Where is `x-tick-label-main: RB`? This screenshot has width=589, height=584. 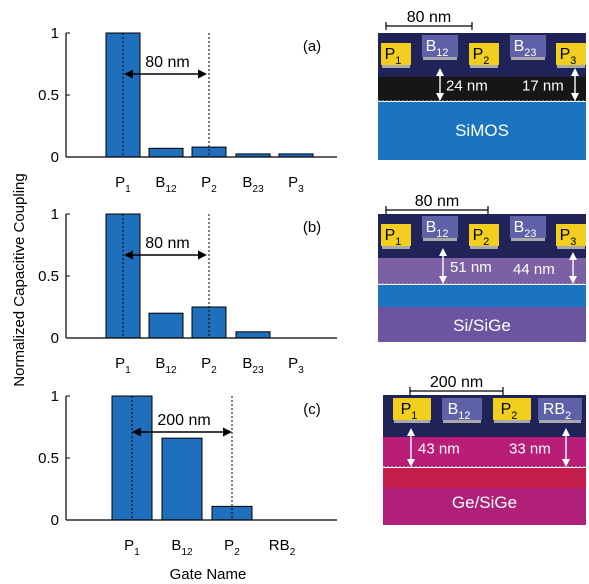
x-tick-label-main: RB is located at coordinates (279, 545).